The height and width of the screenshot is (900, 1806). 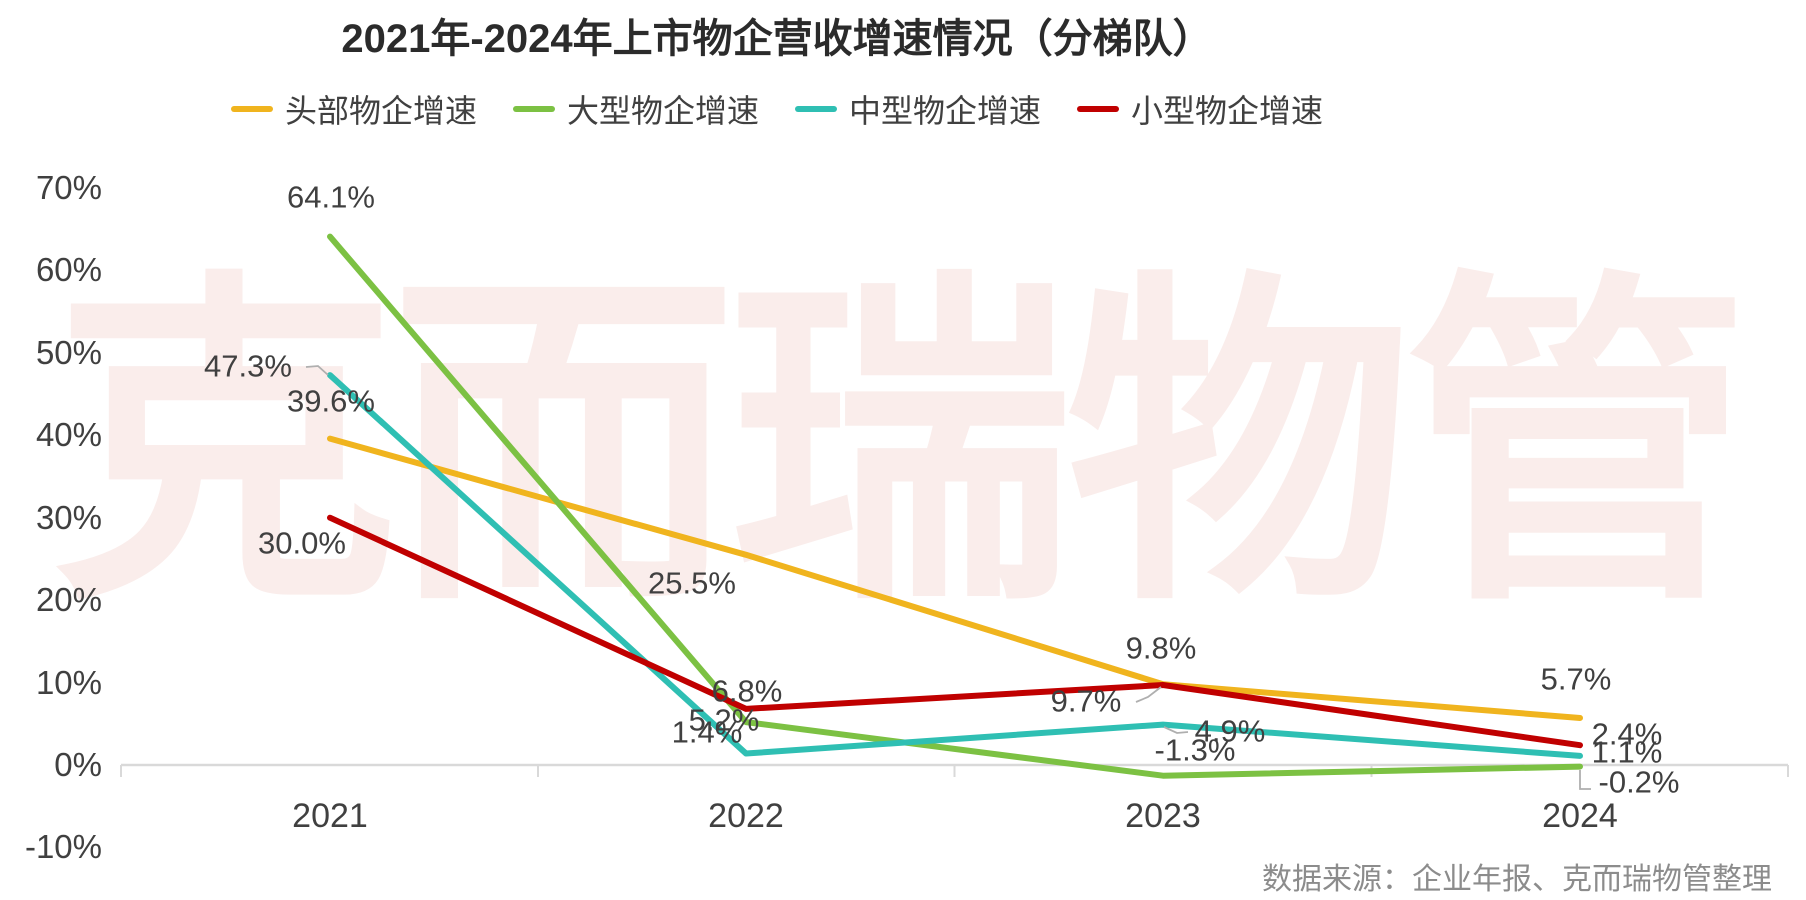 I want to click on data-label: 30.0%, so click(x=302, y=543).